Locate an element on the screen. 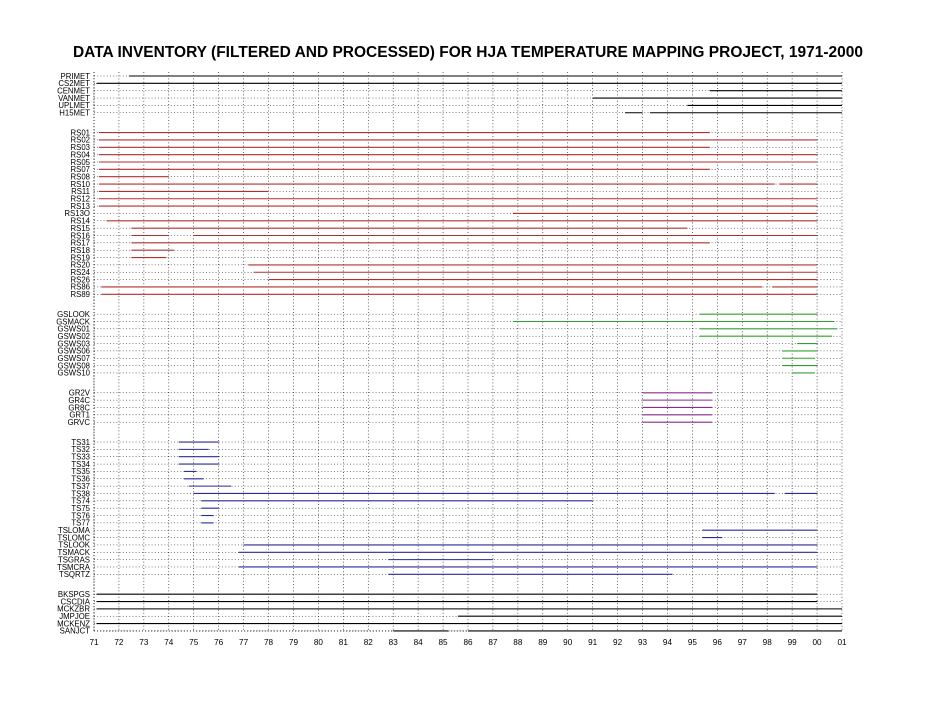 The width and height of the screenshot is (936, 703). year-tick-label: 81 is located at coordinates (344, 642).